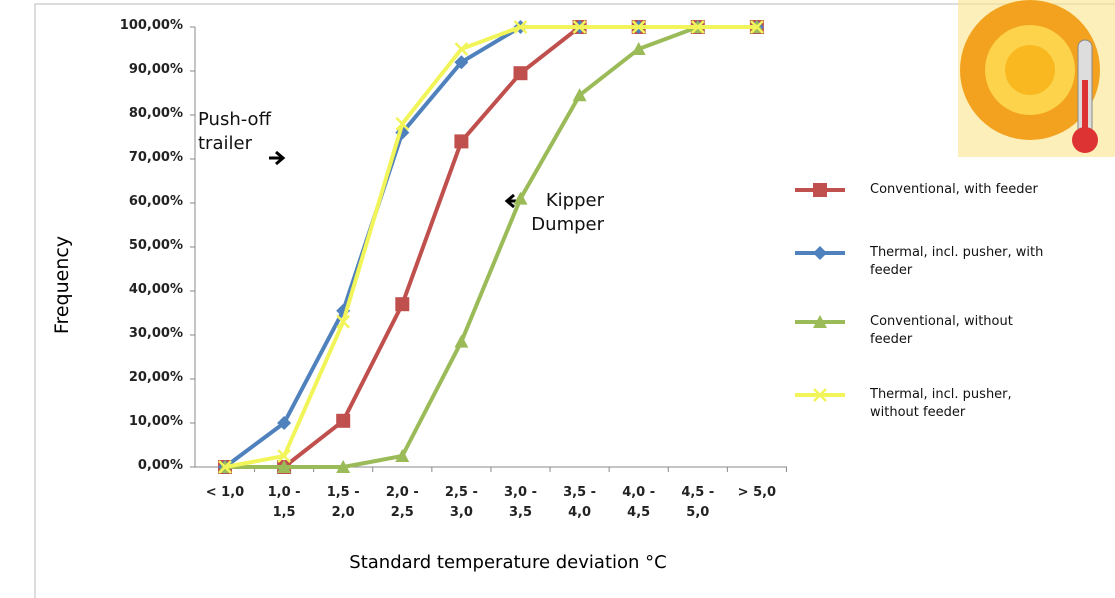 This screenshot has height=598, width=1115. What do you see at coordinates (343, 502) in the screenshot?
I see `x-tick-label: 1,5 - 2,0` at bounding box center [343, 502].